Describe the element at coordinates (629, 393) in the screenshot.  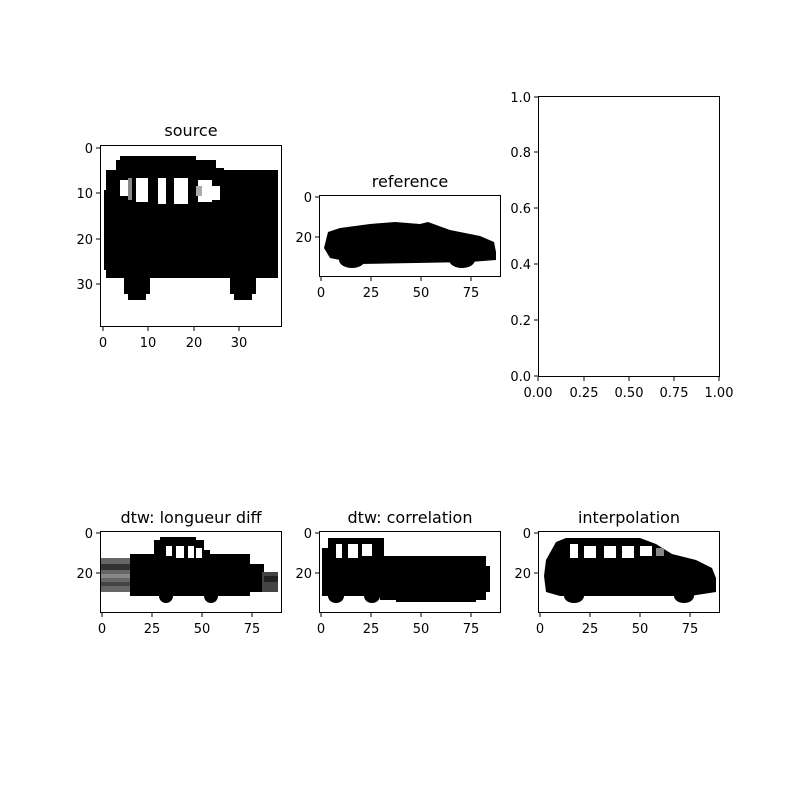
I see `x-tick-label: 0.50` at that location.